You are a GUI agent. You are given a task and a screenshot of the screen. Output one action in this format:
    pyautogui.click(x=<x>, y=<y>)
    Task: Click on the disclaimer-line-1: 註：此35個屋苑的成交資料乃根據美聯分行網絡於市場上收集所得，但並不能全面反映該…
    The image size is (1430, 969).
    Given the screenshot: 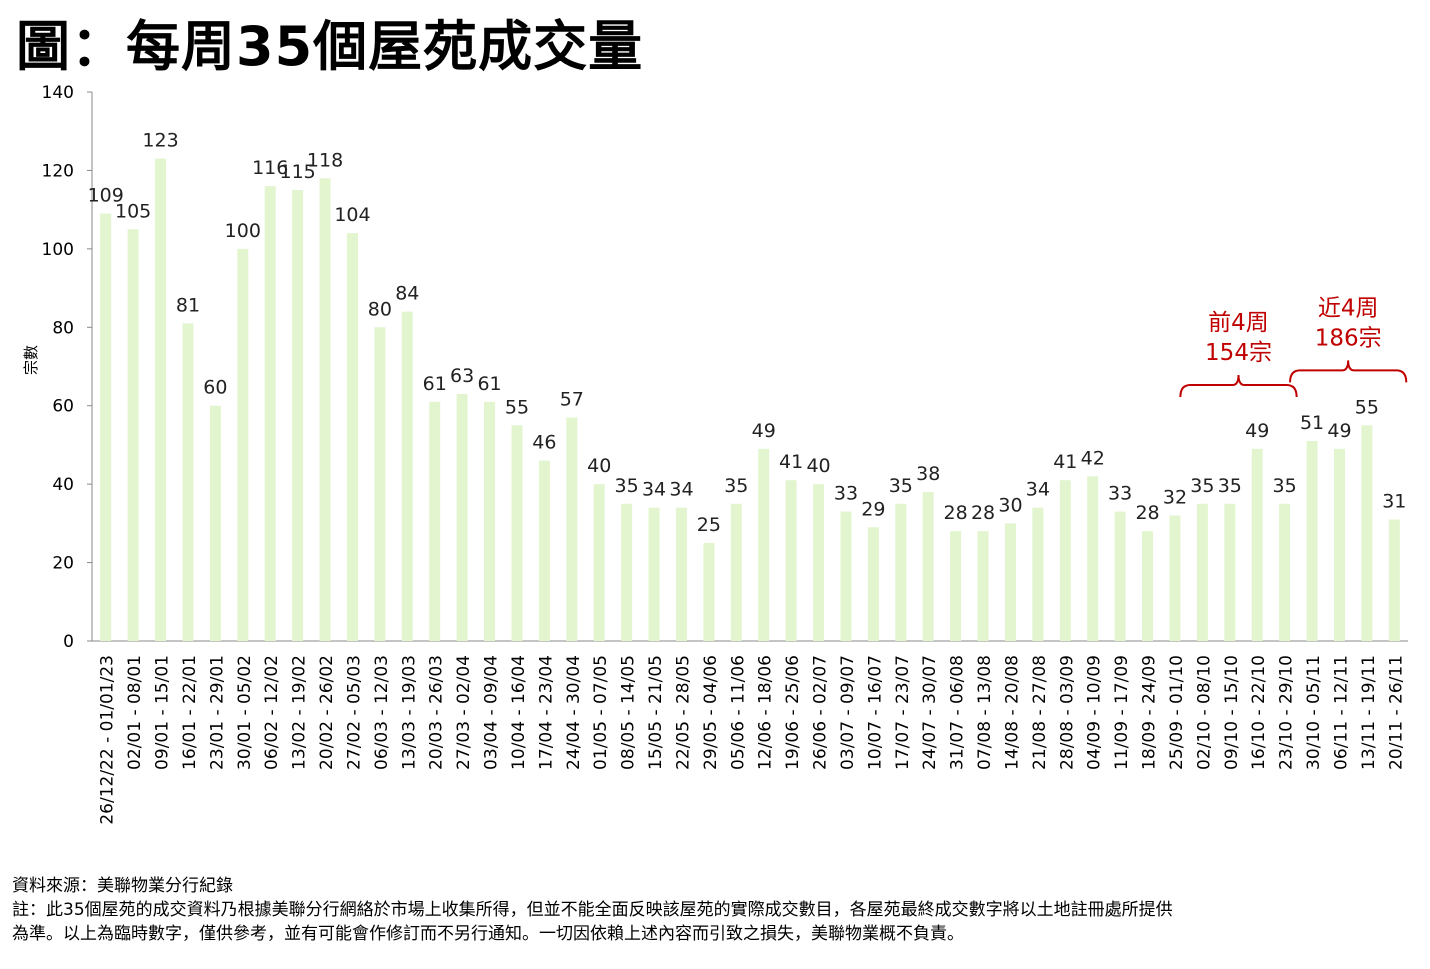 What is the action you would take?
    pyautogui.click(x=592, y=910)
    